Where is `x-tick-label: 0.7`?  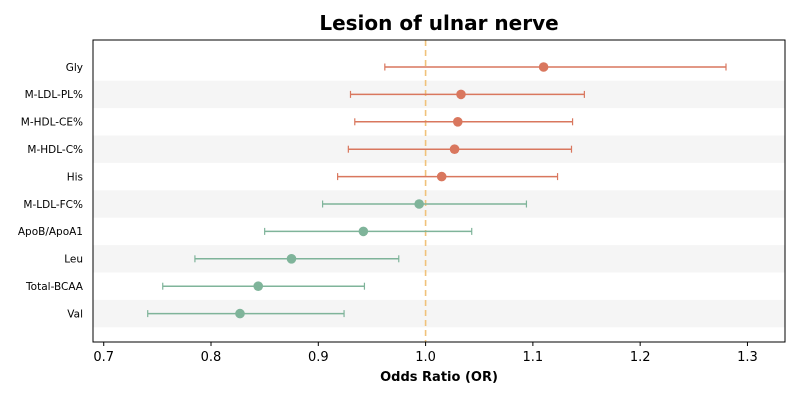 x-tick-label: 0.7 is located at coordinates (103, 357).